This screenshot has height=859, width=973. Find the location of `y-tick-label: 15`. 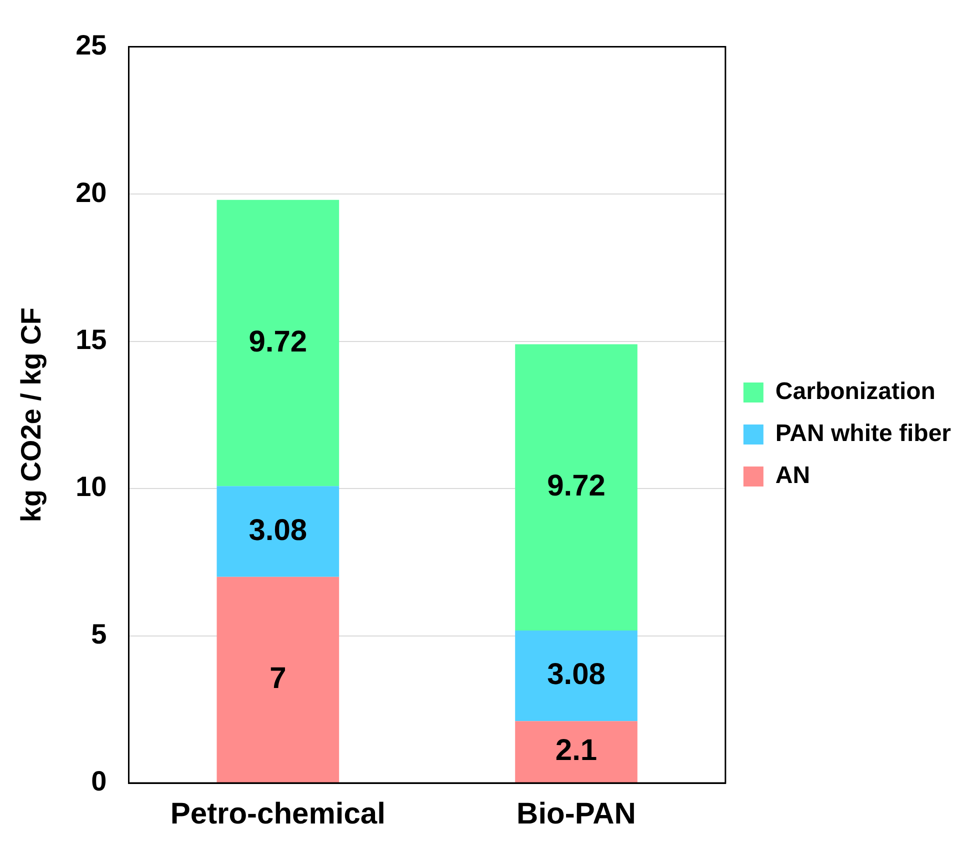

y-tick-label: 15 is located at coordinates (91, 339).